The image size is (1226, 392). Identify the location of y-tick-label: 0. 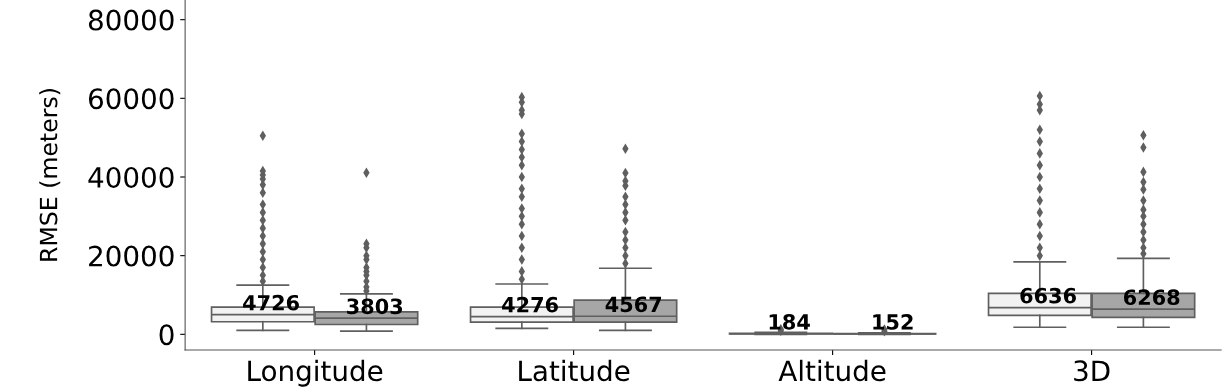
(166, 335).